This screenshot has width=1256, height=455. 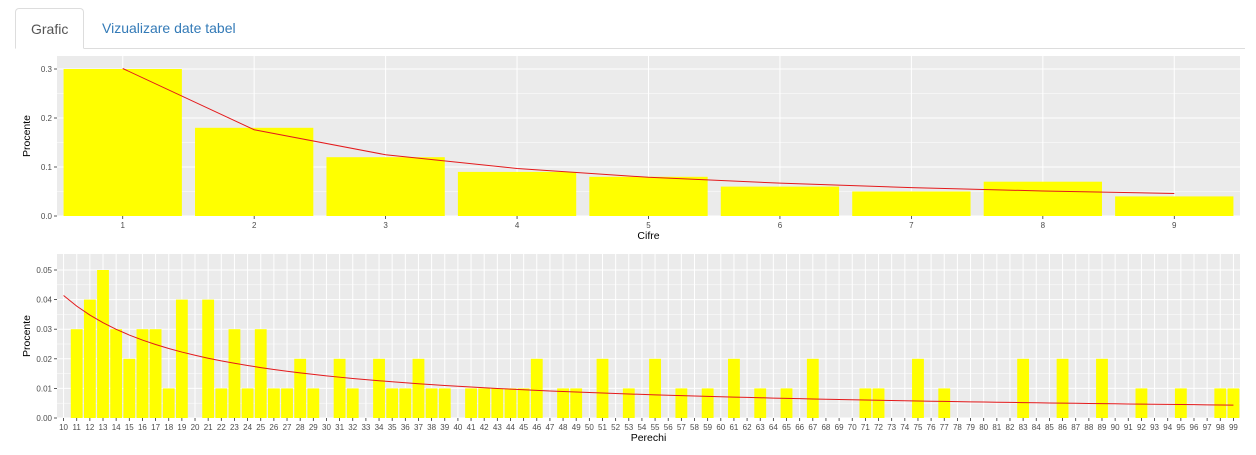 What do you see at coordinates (931, 427) in the screenshot?
I see `pairs-x-tick-label: 76` at bounding box center [931, 427].